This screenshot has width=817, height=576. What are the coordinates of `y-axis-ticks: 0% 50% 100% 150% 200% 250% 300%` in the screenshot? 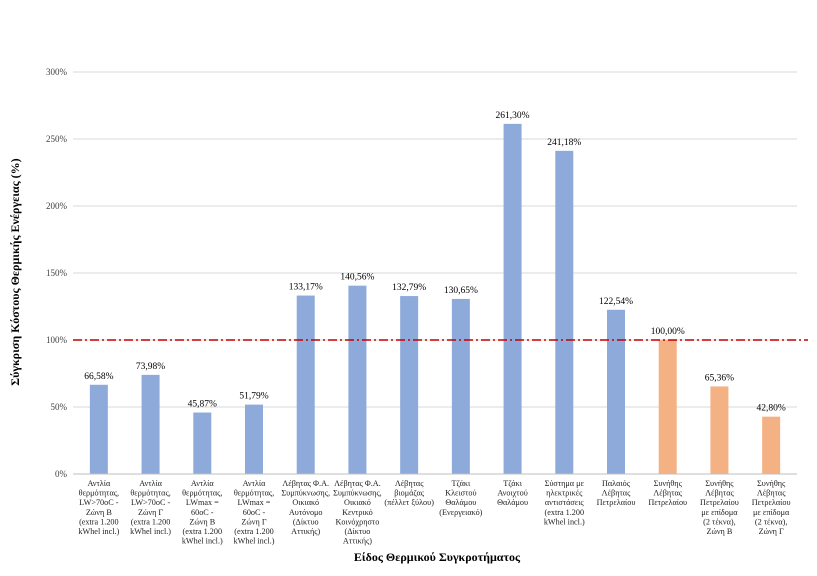 It's located at (57, 273).